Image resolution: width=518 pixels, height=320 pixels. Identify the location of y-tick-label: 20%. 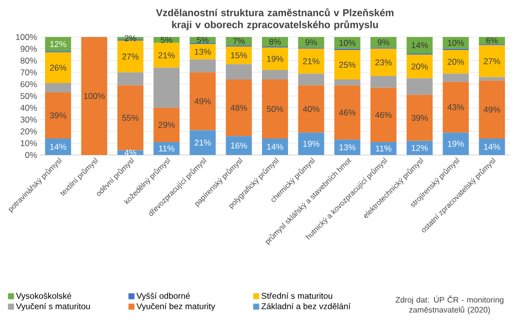
(28, 131).